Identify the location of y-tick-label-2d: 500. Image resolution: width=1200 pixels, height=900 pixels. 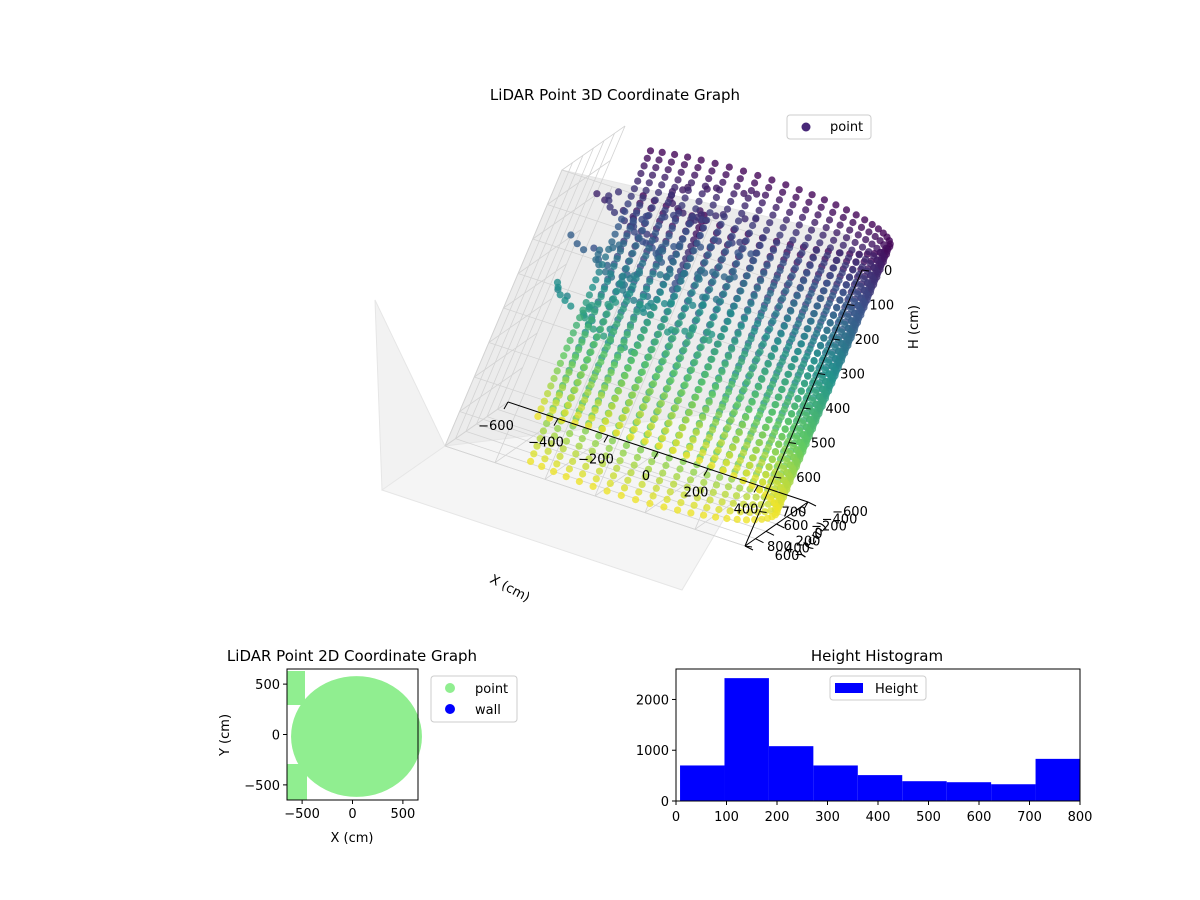
(267, 685).